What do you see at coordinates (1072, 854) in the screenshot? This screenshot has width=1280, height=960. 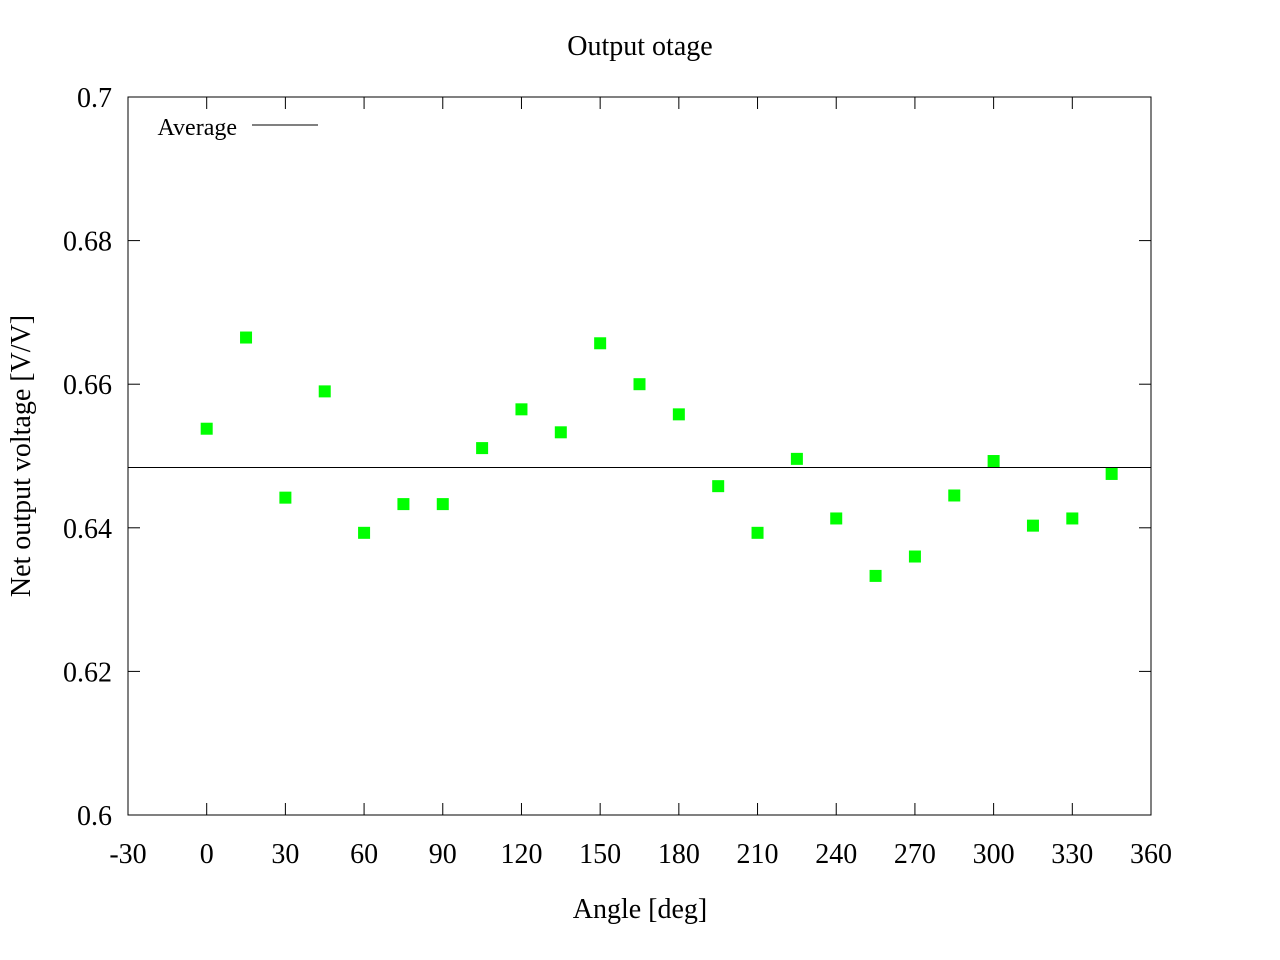 I see `x-tick-label: 330` at bounding box center [1072, 854].